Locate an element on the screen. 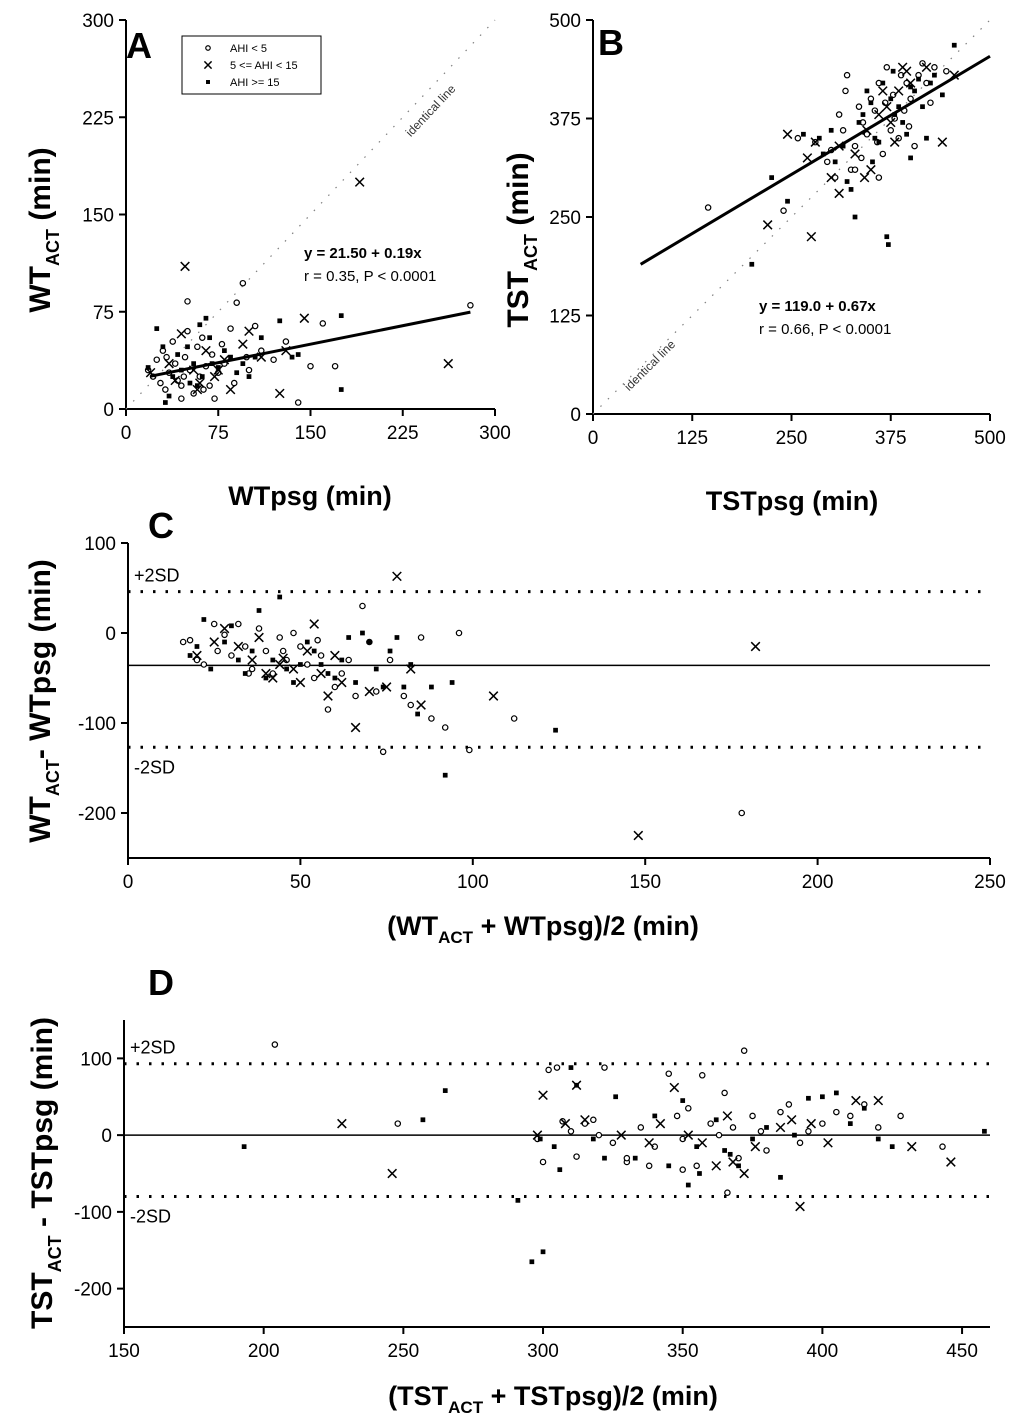  y-tick-label: 0 is located at coordinates (106, 1136).